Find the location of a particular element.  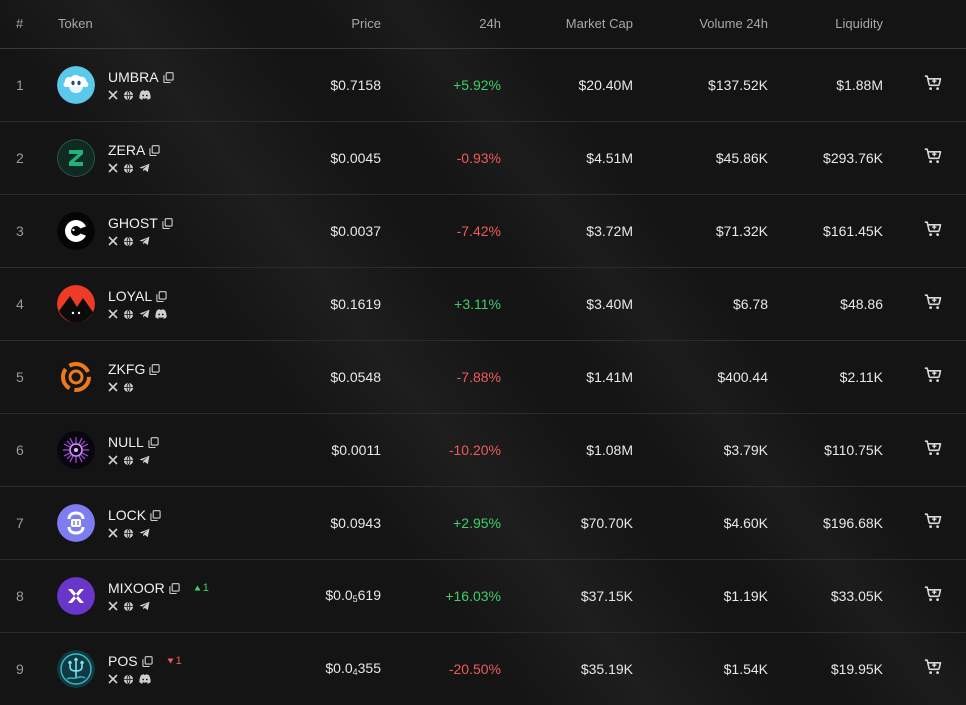

price-cell: $0.0011 is located at coordinates (304, 450).